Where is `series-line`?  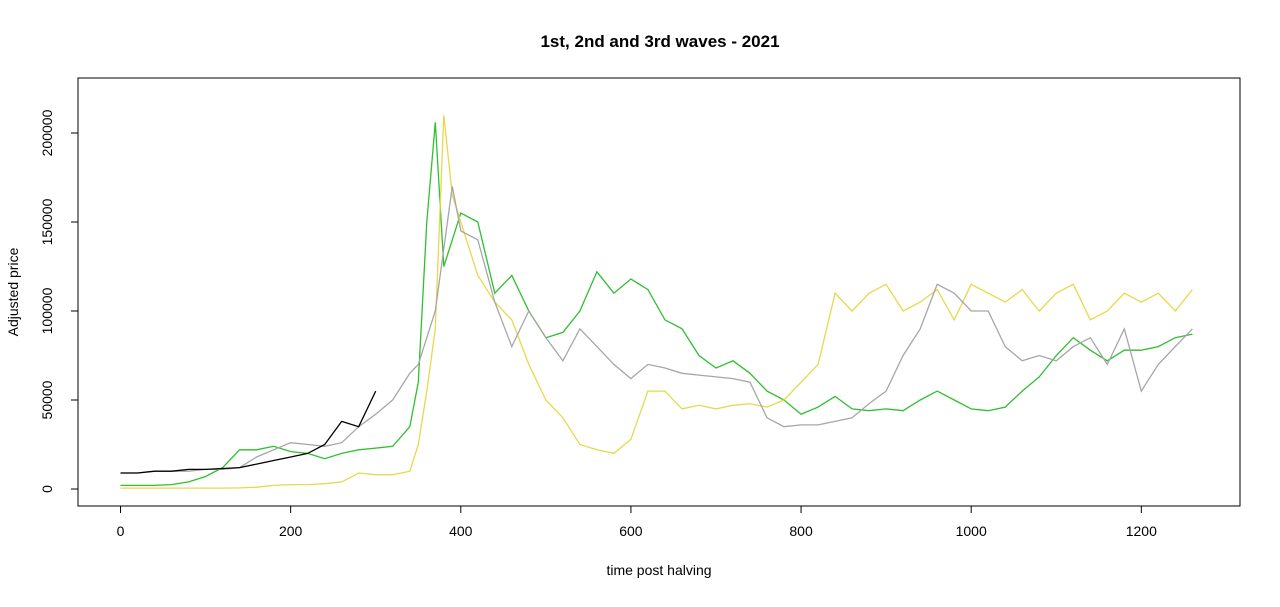 series-line is located at coordinates (248, 432).